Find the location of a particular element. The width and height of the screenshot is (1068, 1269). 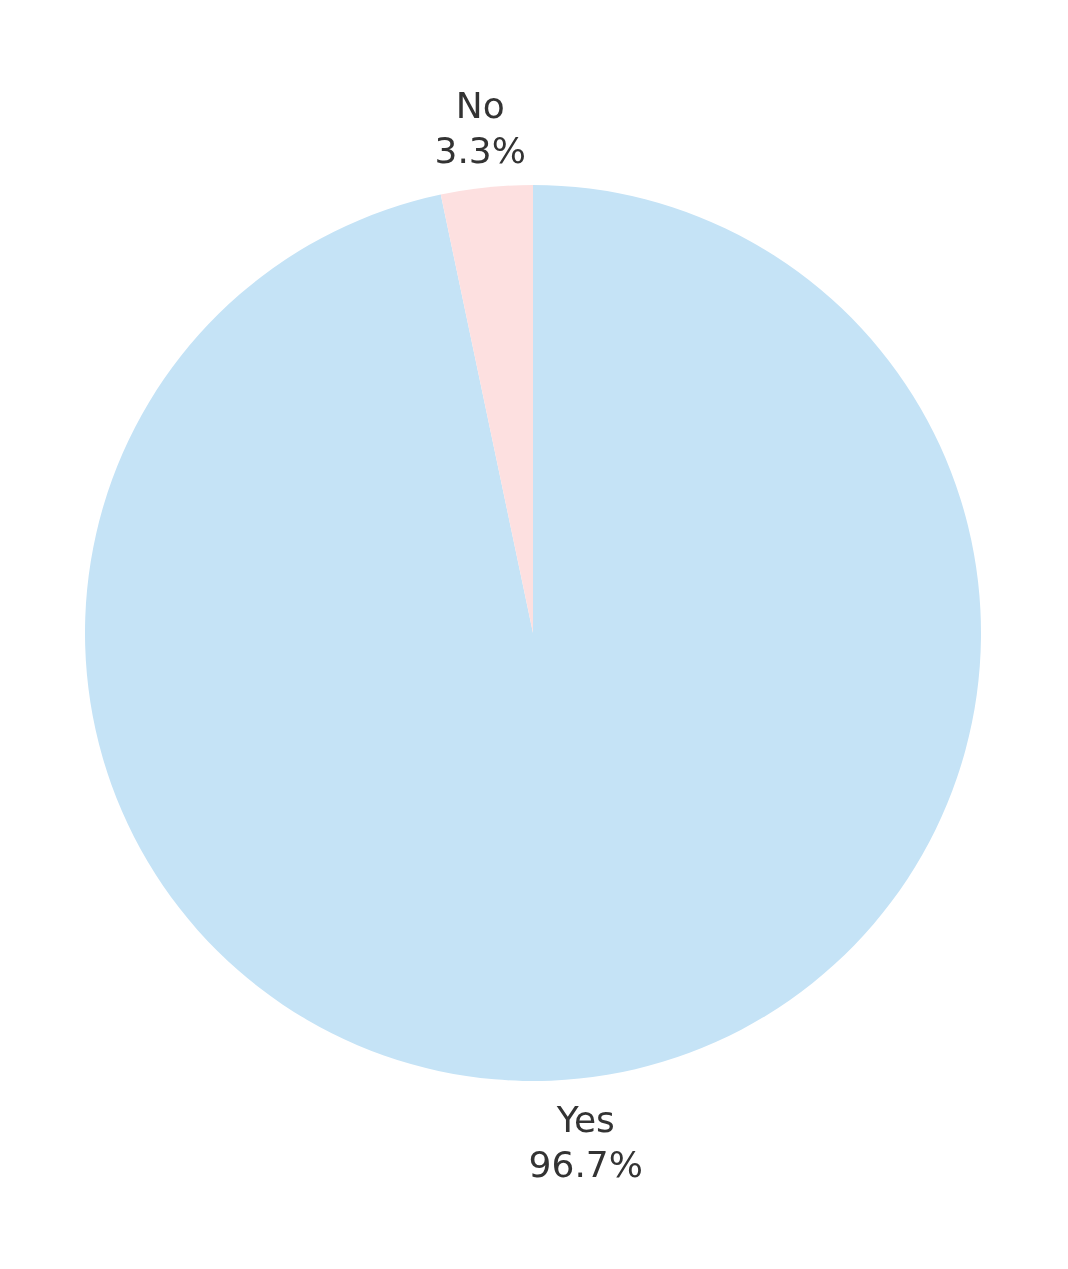

pie-slice is located at coordinates (486, 409).